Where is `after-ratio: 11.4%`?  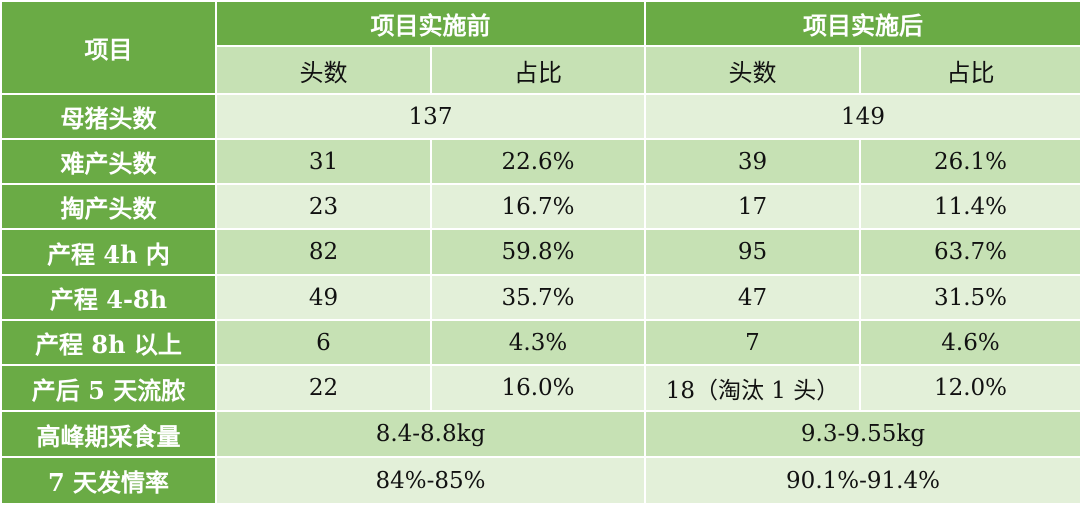 after-ratio: 11.4% is located at coordinates (969, 206).